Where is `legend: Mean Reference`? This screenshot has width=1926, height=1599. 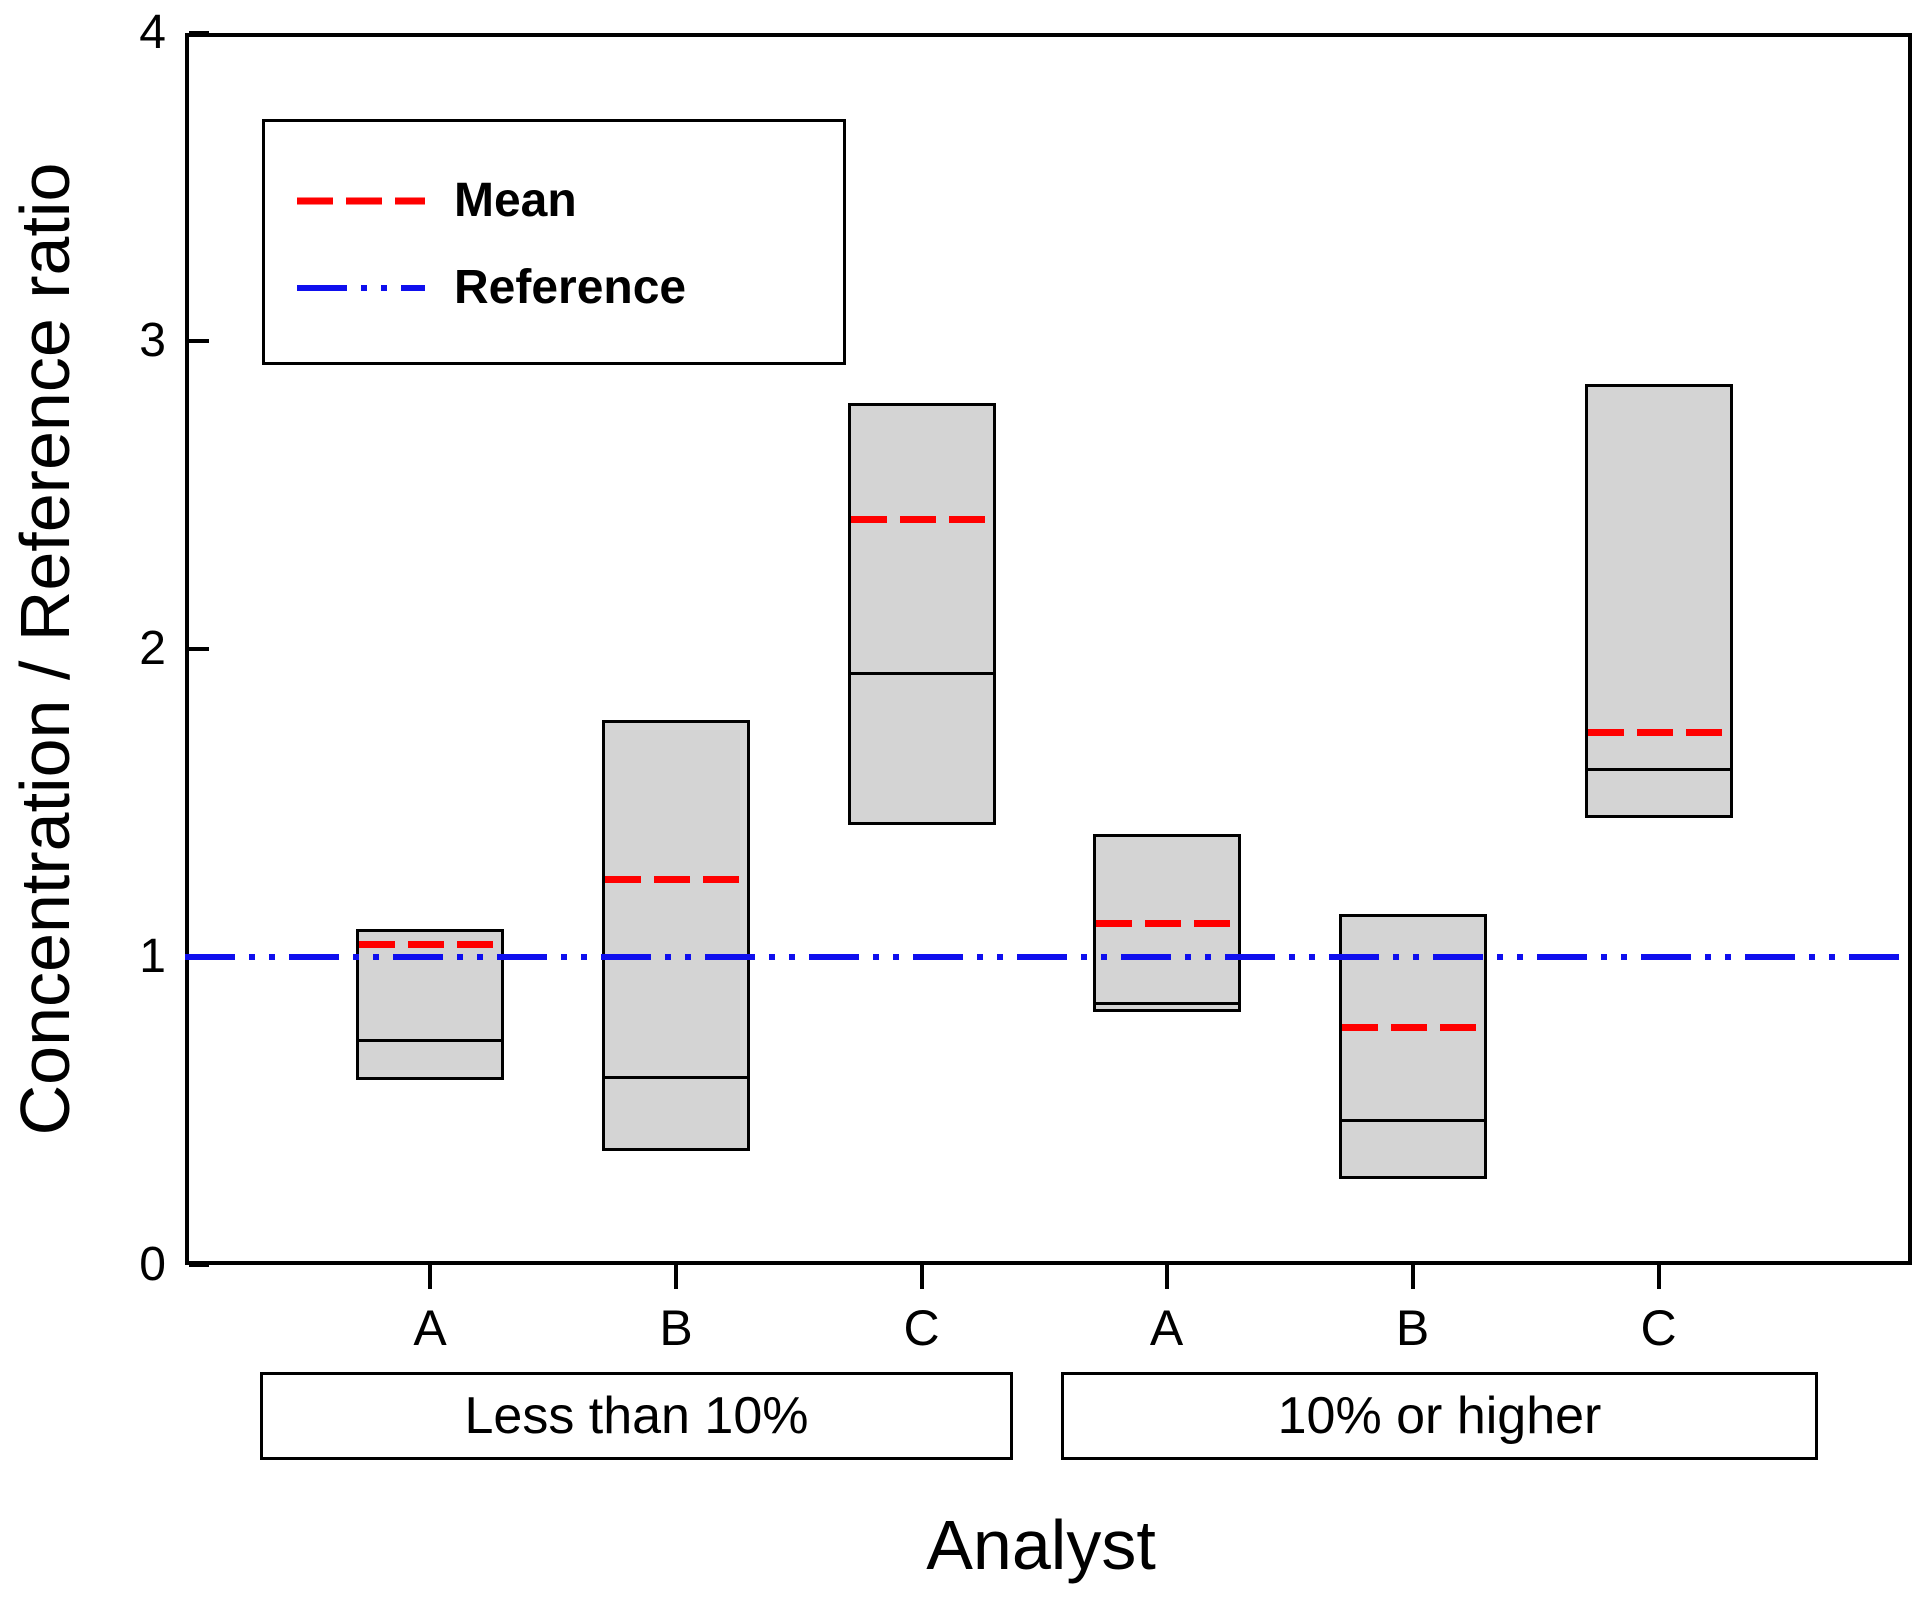
legend: Mean Reference is located at coordinates (554, 242).